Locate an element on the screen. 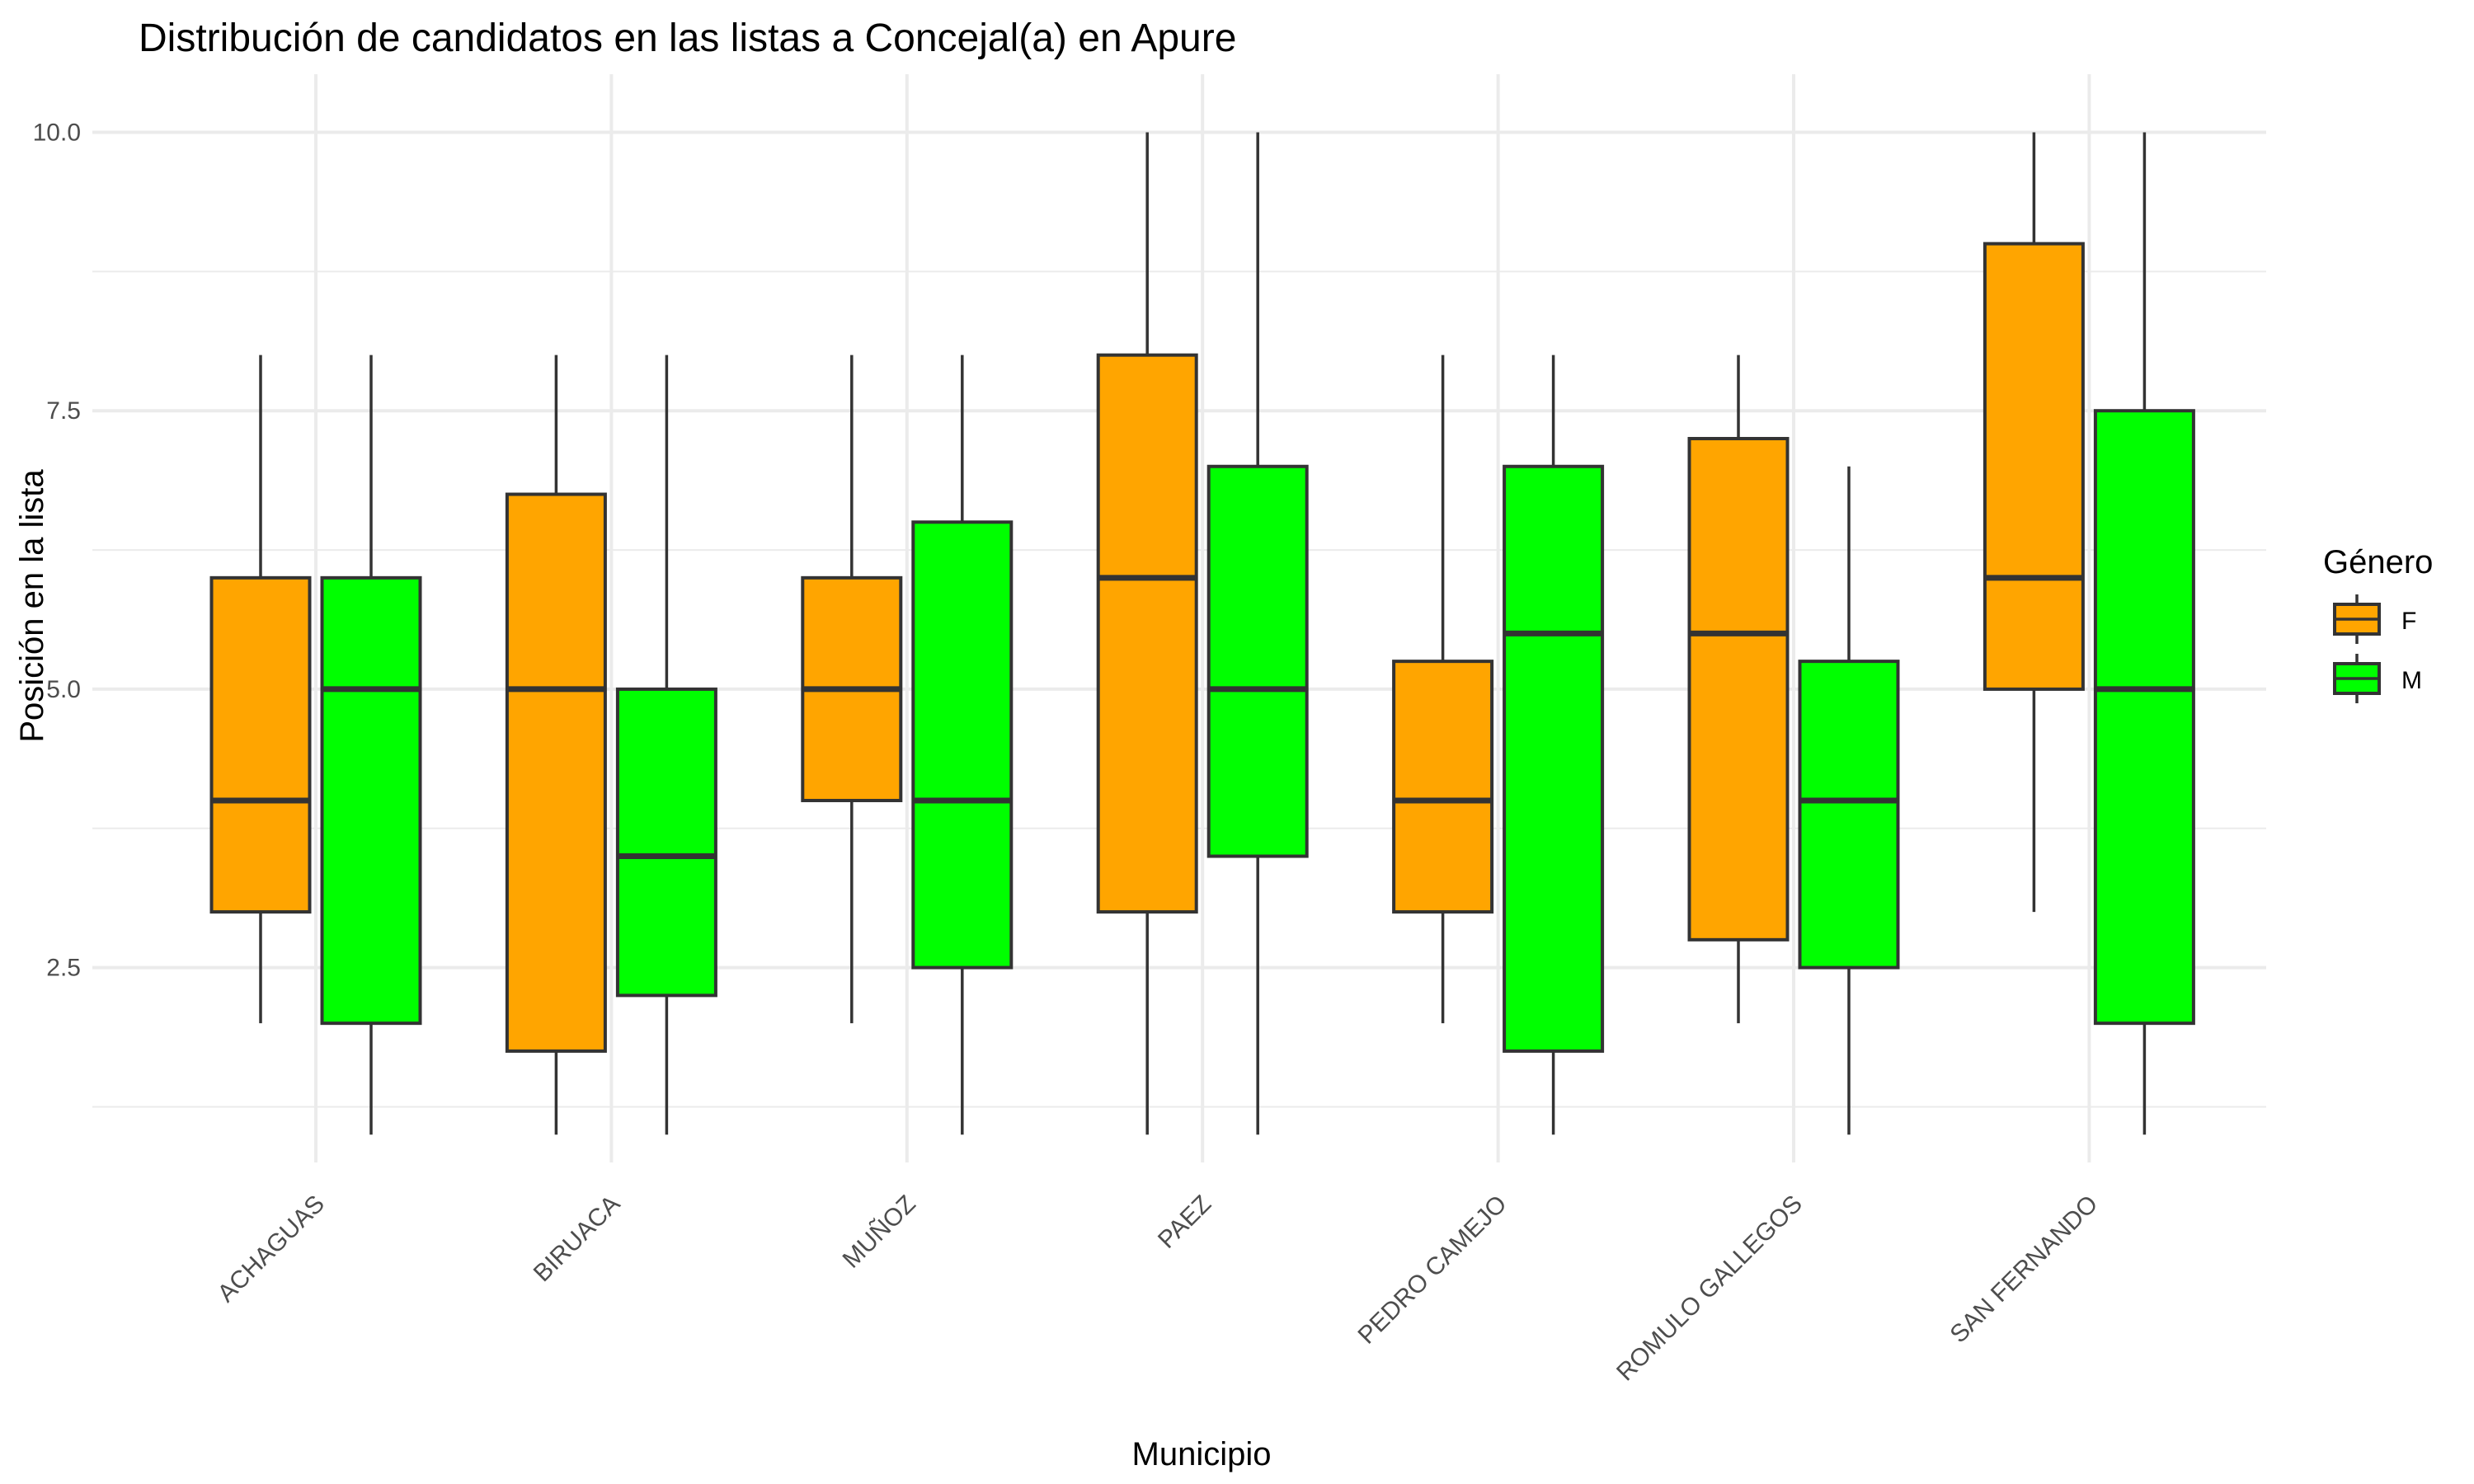 The width and height of the screenshot is (2474, 1484). x-tick-label: MUÑOZ is located at coordinates (879, 1232).